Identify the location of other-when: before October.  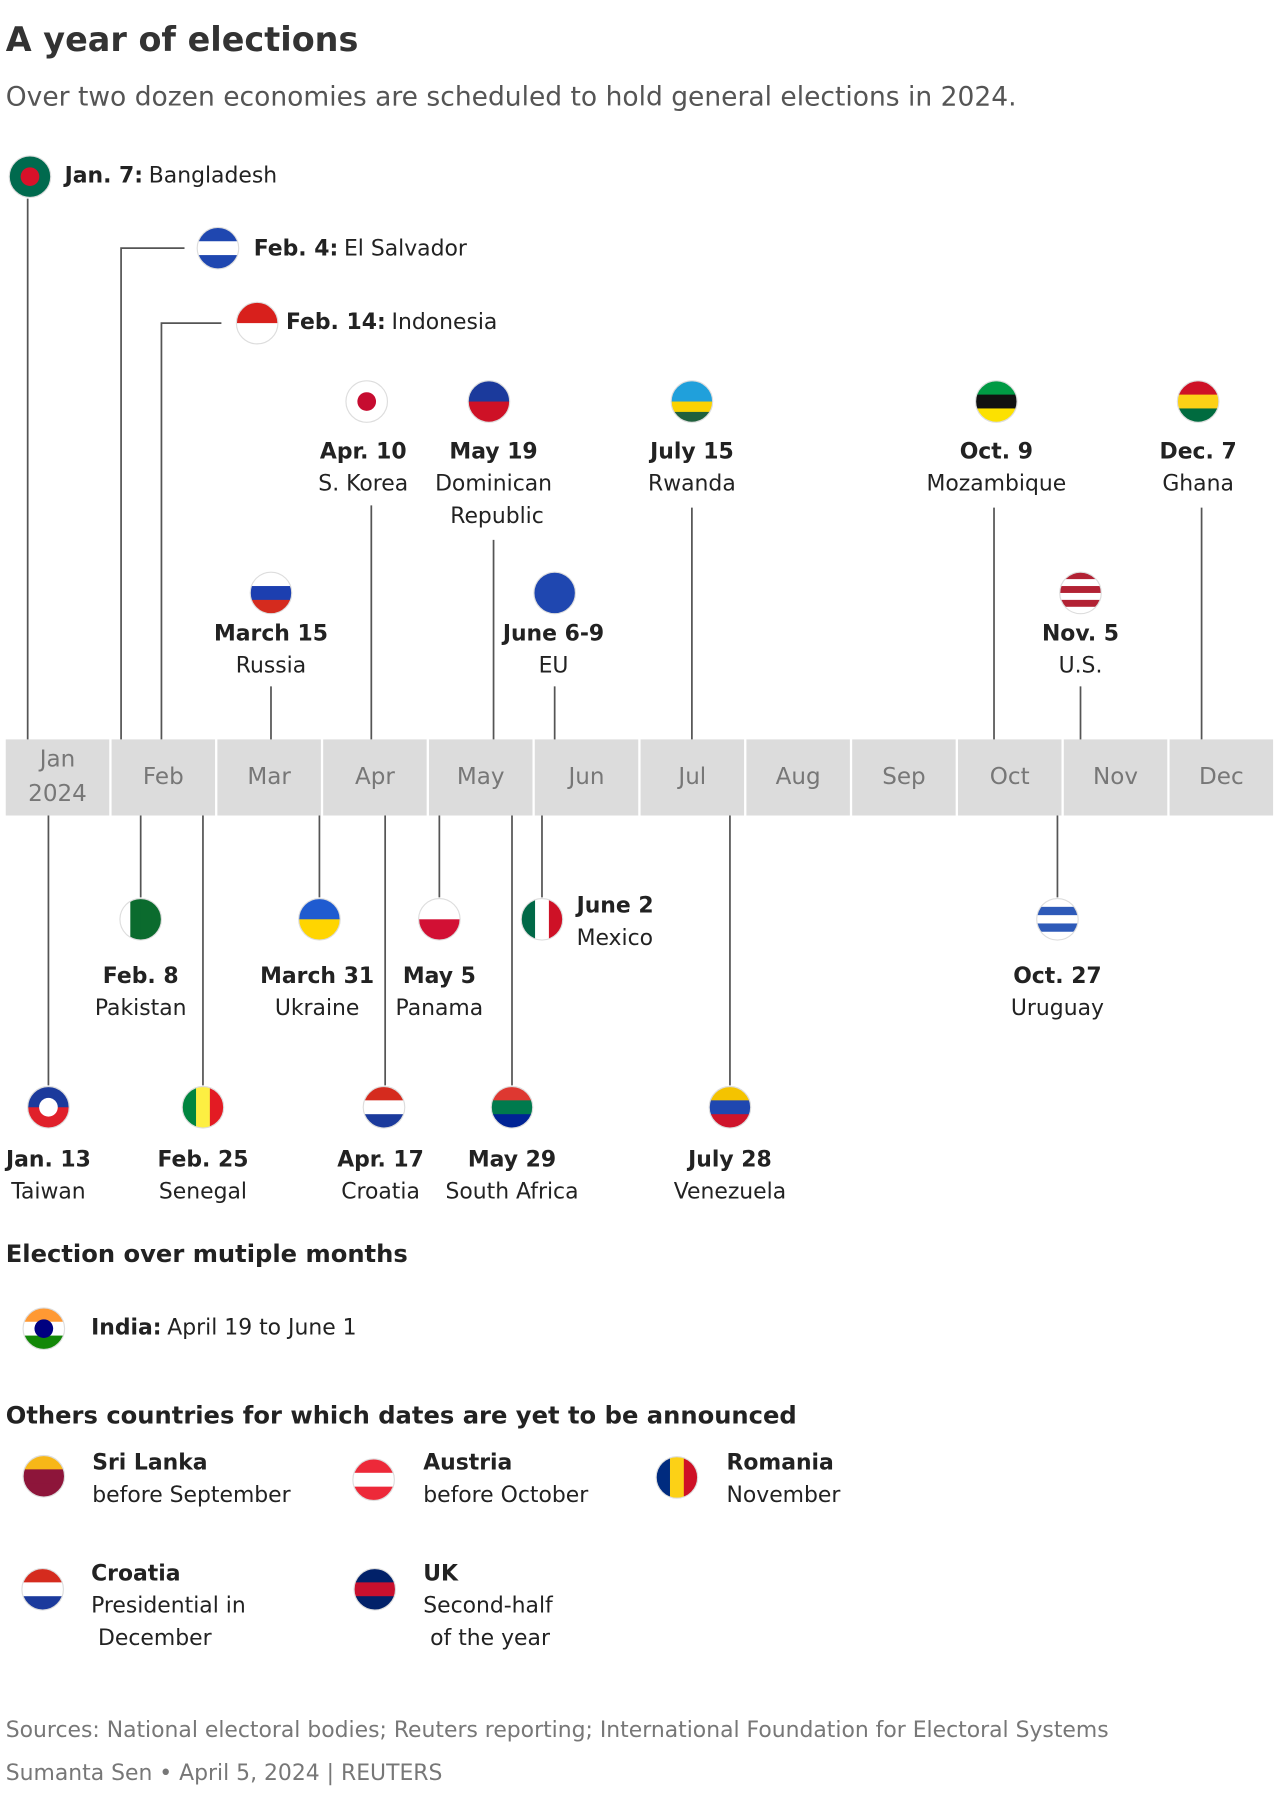
(505, 1495).